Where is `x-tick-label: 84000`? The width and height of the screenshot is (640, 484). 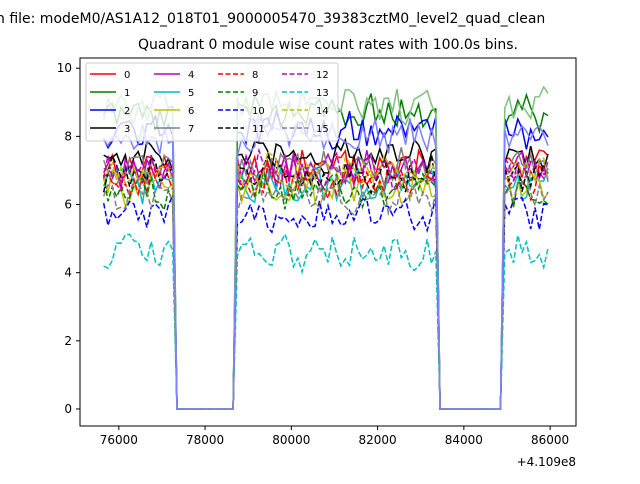
x-tick-label: 84000 is located at coordinates (464, 440).